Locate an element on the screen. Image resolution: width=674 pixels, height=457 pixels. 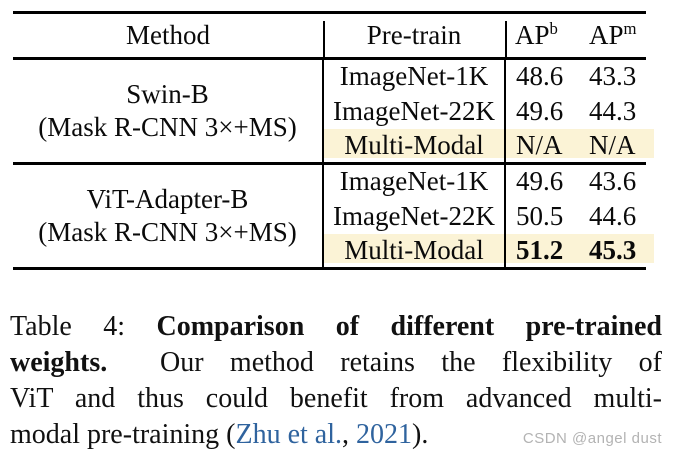
ap-m-label: AP is located at coordinates (606, 35).